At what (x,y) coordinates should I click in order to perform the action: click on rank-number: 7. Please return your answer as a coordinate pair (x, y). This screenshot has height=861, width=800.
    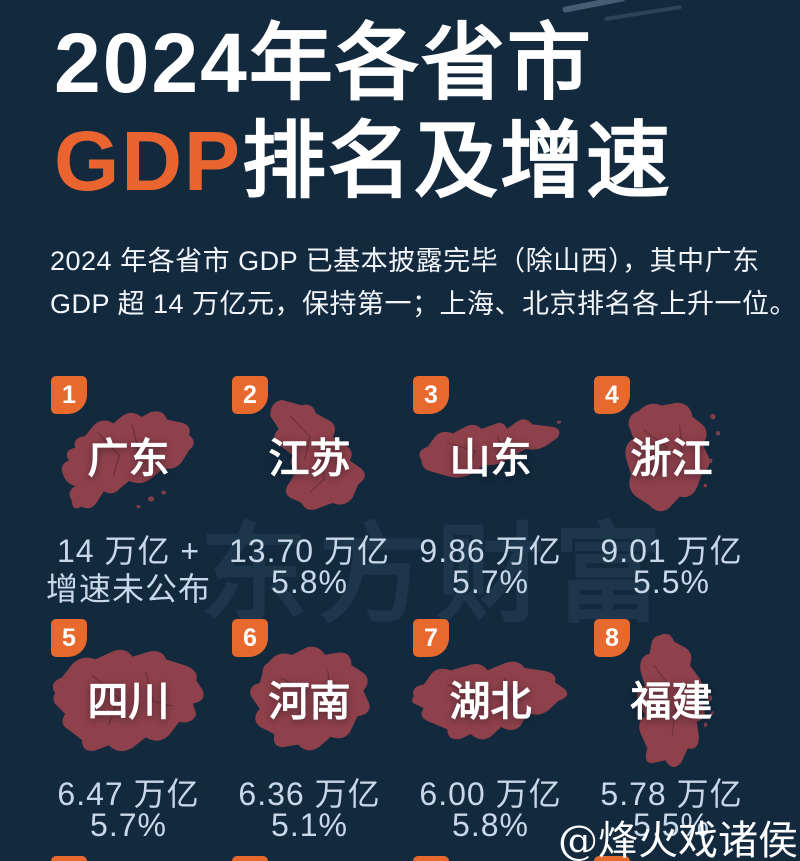
    Looking at the image, I should click on (431, 637).